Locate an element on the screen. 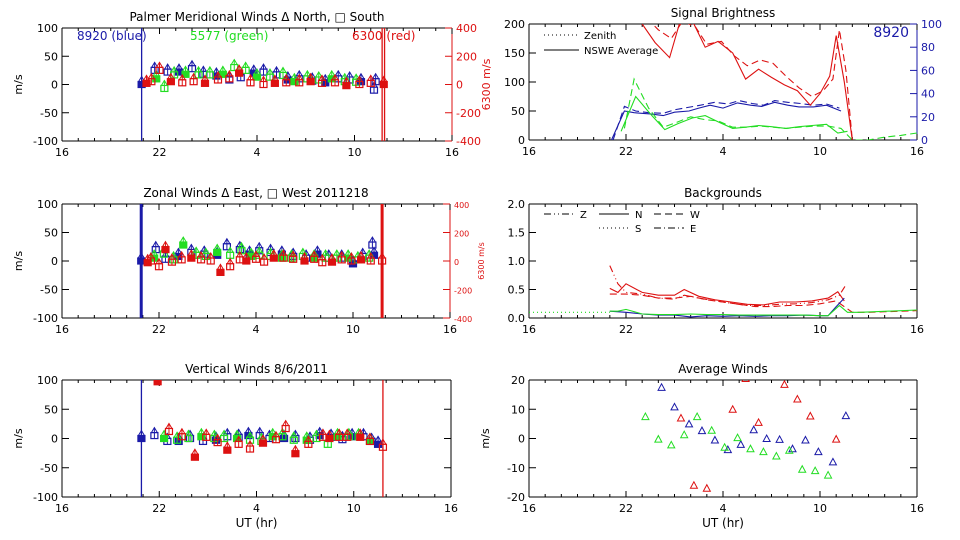  y-tick-label: -20 is located at coordinates (516, 497).